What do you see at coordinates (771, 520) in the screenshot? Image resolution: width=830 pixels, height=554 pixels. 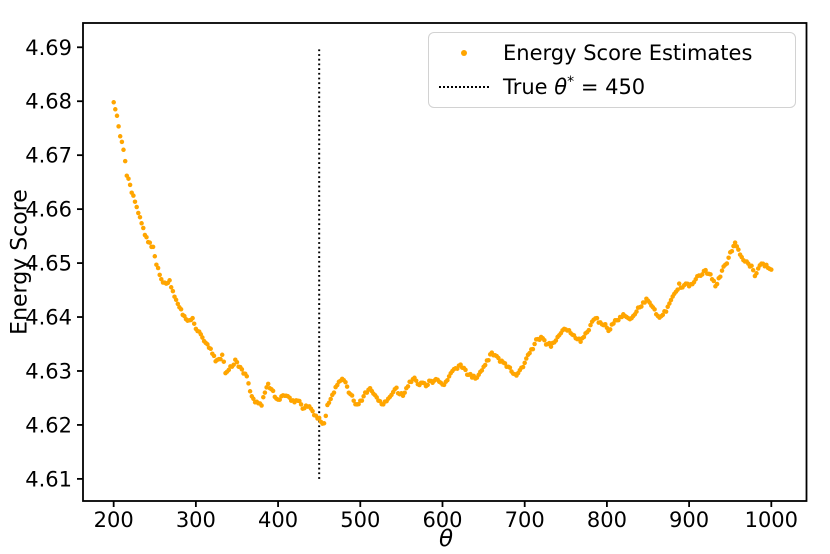 I see `x-tick-label: 1000` at bounding box center [771, 520].